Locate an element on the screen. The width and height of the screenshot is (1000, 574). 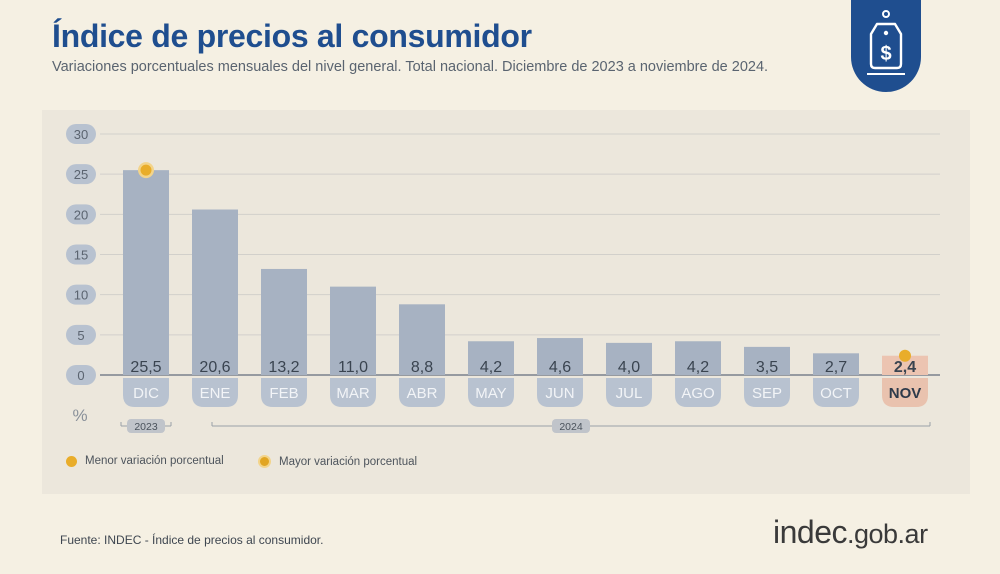
bar-value-label: 2,7 is located at coordinates (836, 367).